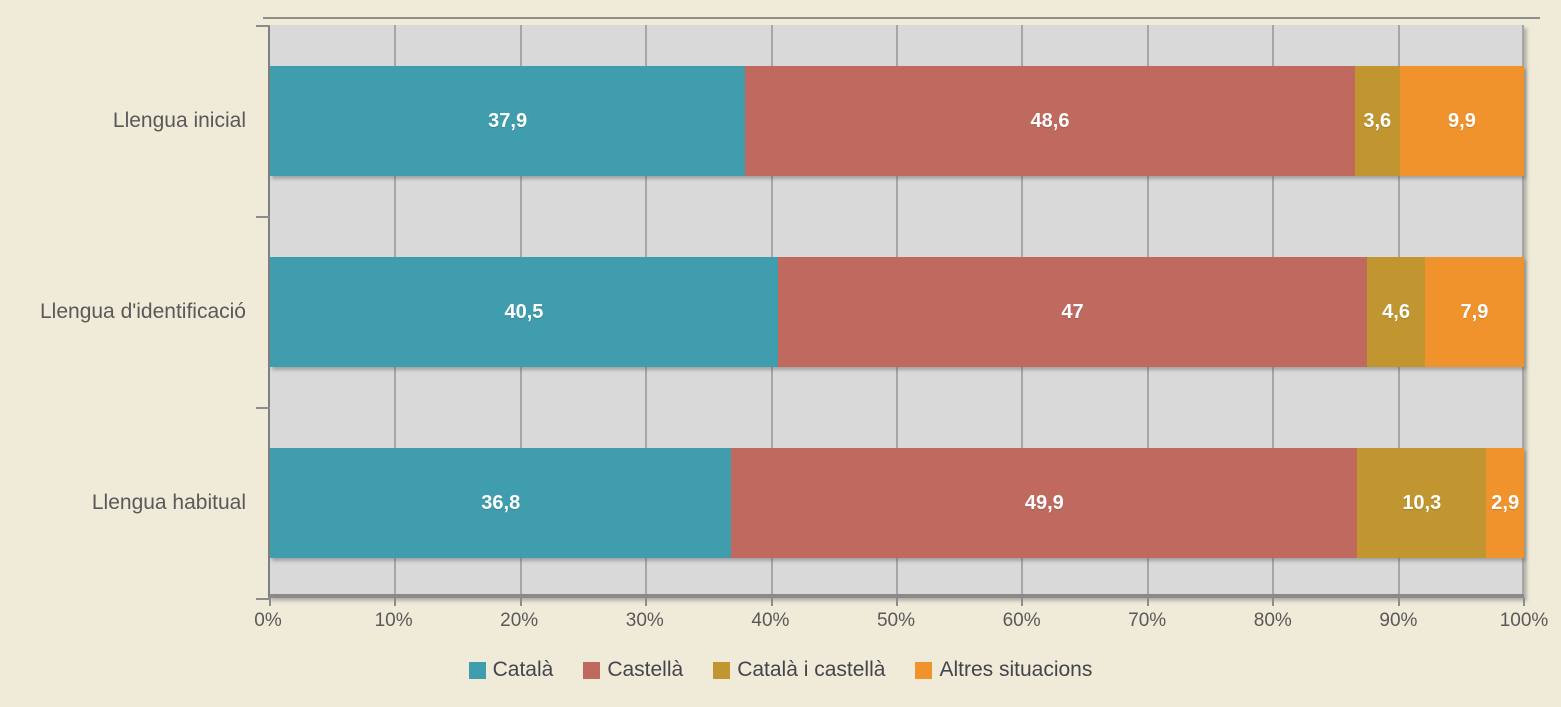 The width and height of the screenshot is (1561, 707). I want to click on bar-value-label: 48,6, so click(1050, 120).